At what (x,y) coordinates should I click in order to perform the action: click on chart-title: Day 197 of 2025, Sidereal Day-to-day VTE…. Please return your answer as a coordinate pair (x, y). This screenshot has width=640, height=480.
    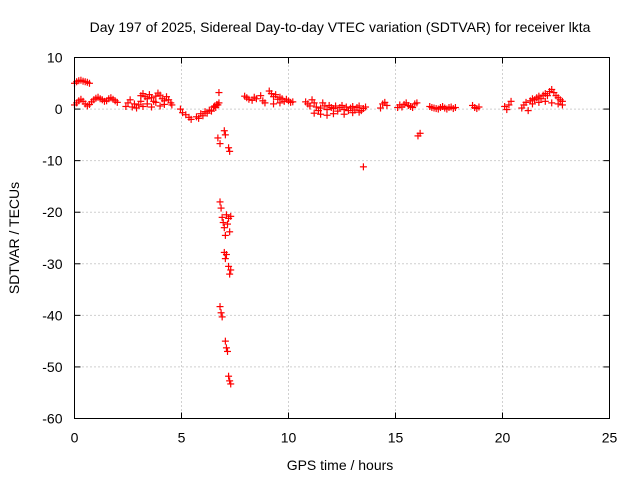
    Looking at the image, I should click on (340, 27).